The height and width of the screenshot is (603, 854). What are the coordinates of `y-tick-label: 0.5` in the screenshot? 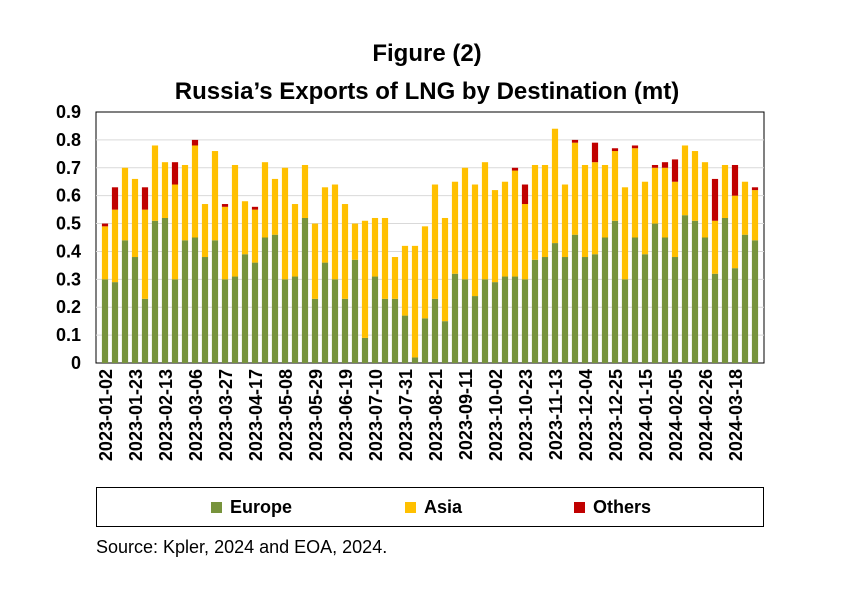 It's located at (68, 224).